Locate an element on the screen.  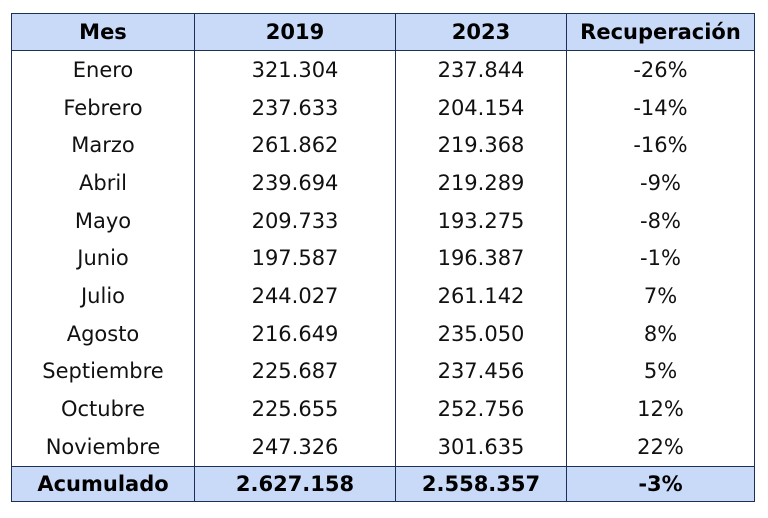
cell-2023: 252.756 is located at coordinates (481, 409).